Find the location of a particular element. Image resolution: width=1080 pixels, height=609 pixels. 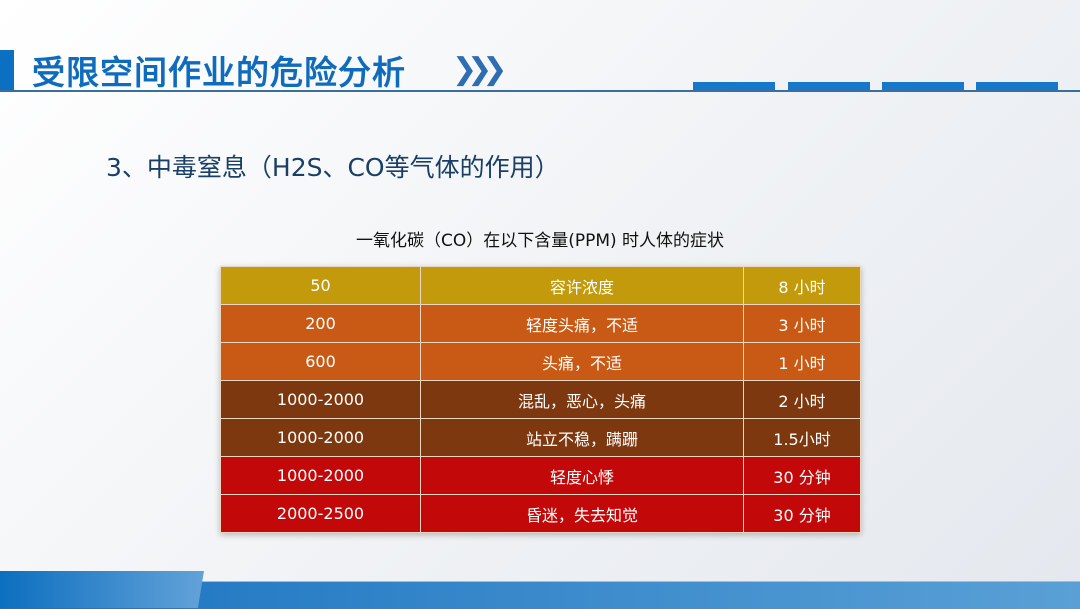

section-subtitle: 3、中毒窒息（H2S、CO等气体的作用） is located at coordinates (333, 167).